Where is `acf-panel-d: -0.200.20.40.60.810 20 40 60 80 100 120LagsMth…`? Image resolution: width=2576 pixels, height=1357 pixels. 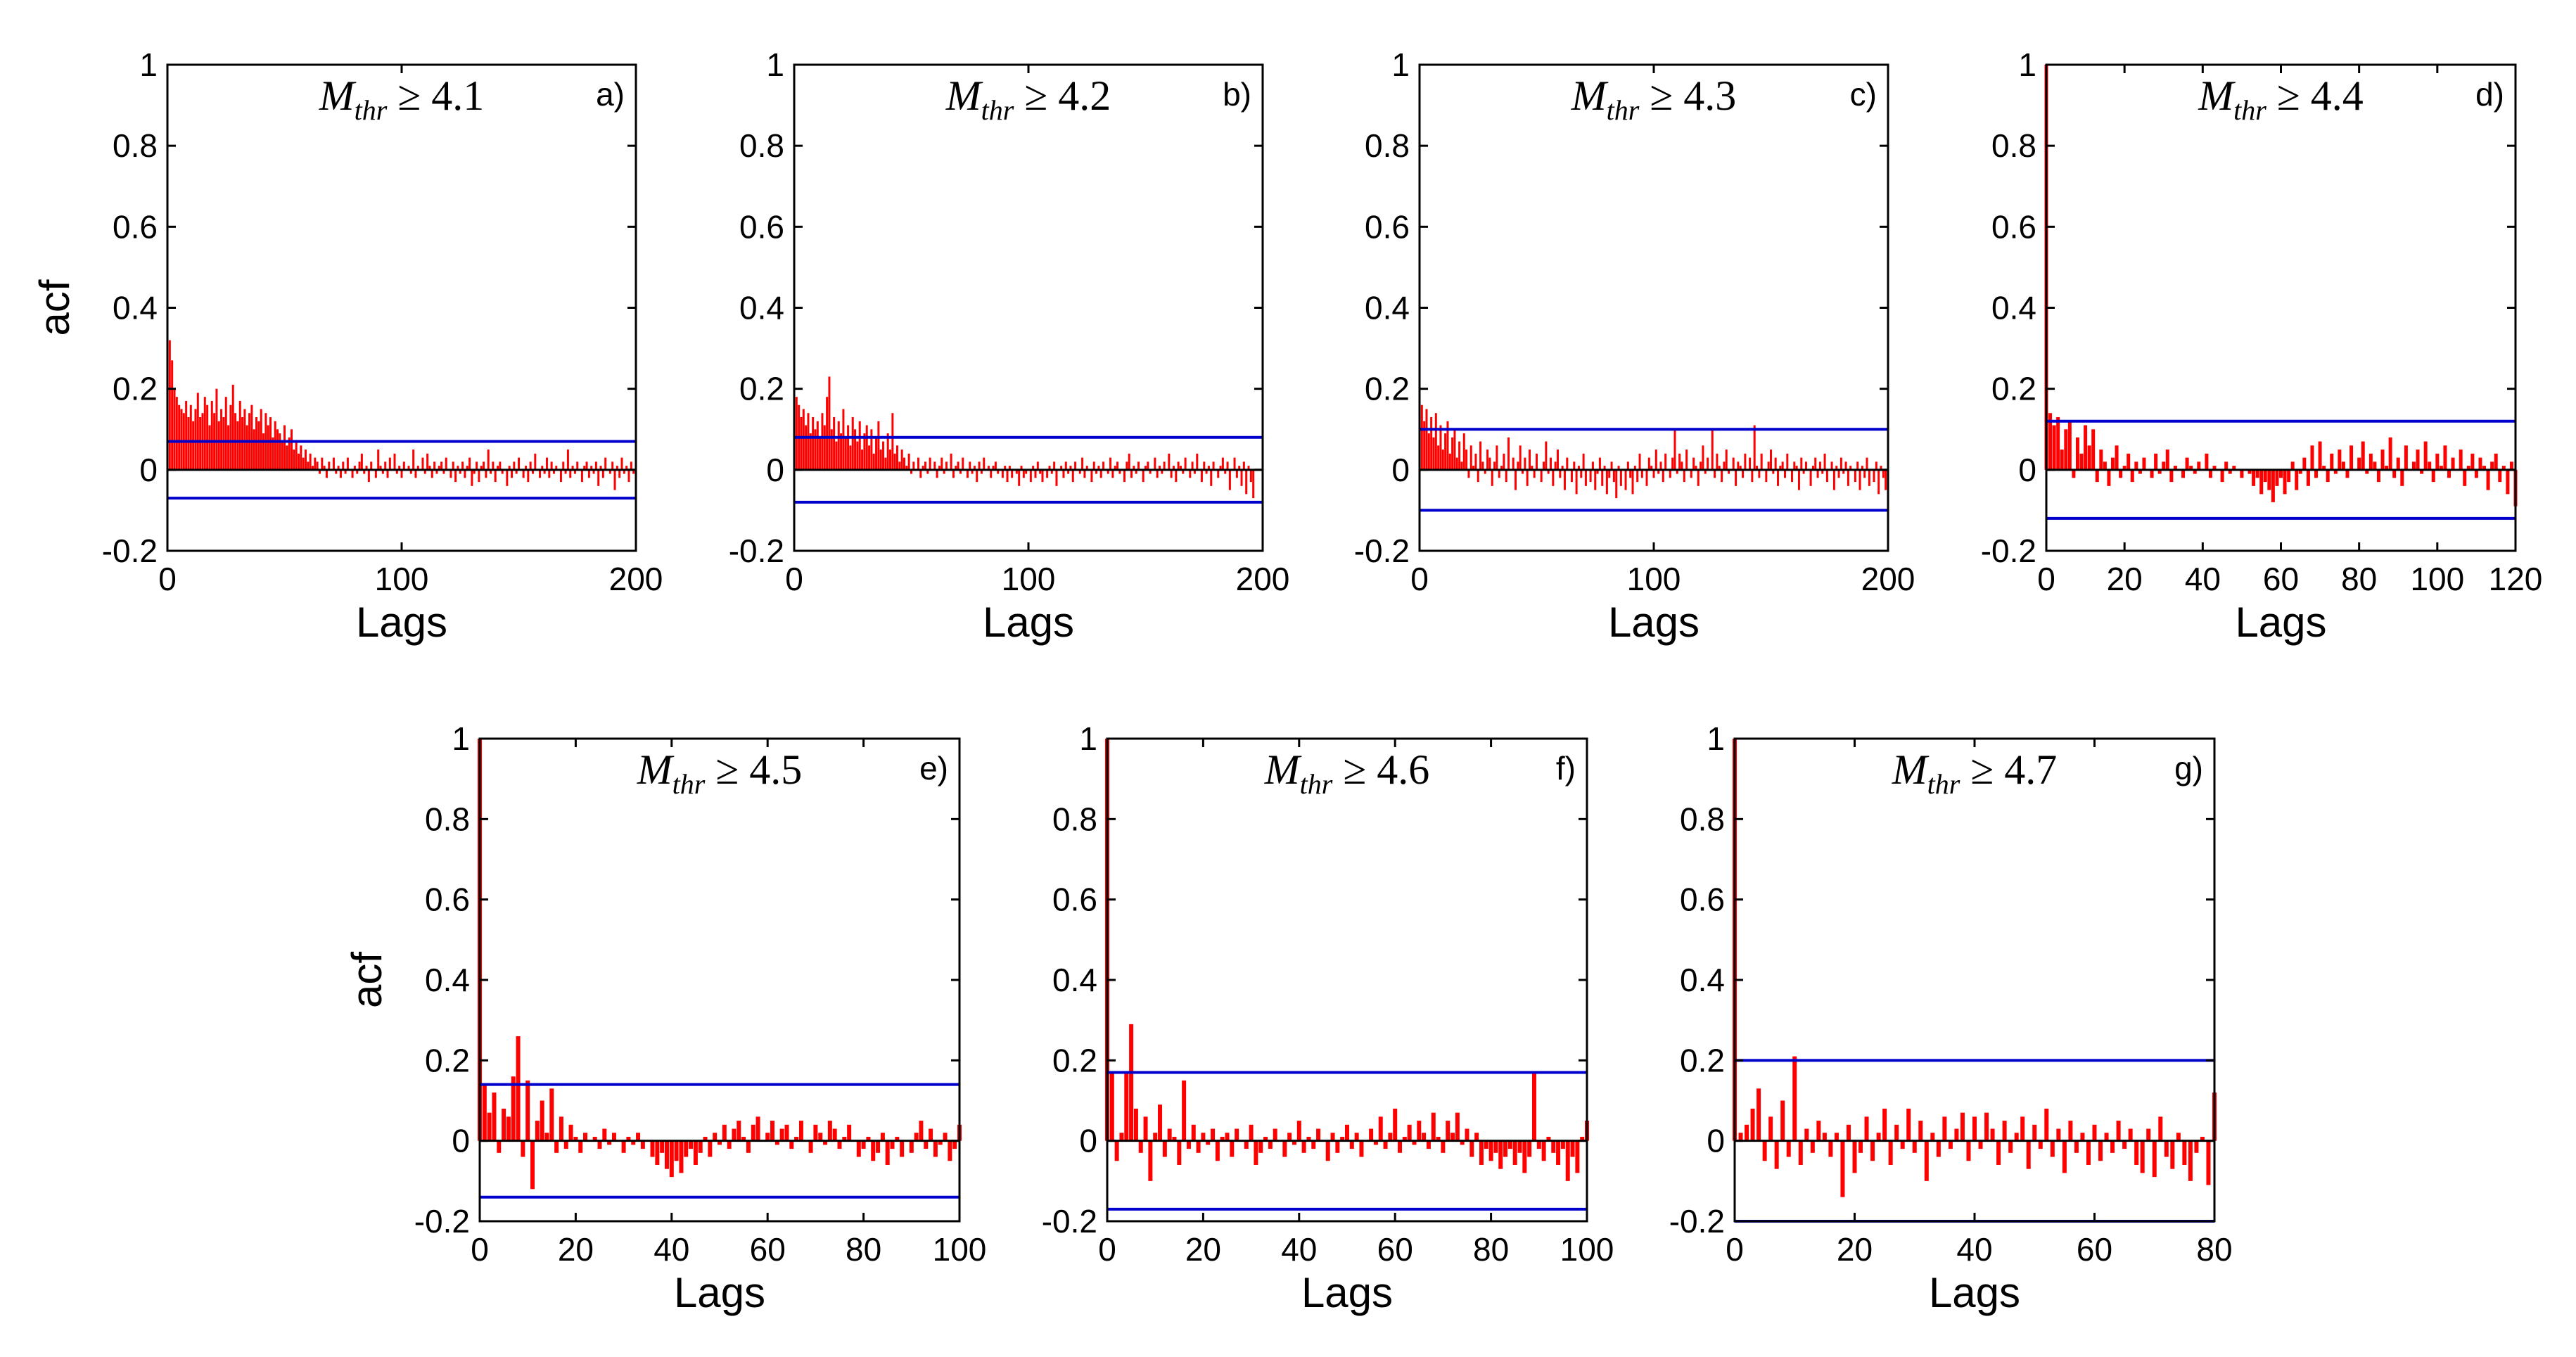
acf-panel-d: -0.200.20.40.60.810 20 40 60 80 100 120LagsMth… is located at coordinates (2262, 346).